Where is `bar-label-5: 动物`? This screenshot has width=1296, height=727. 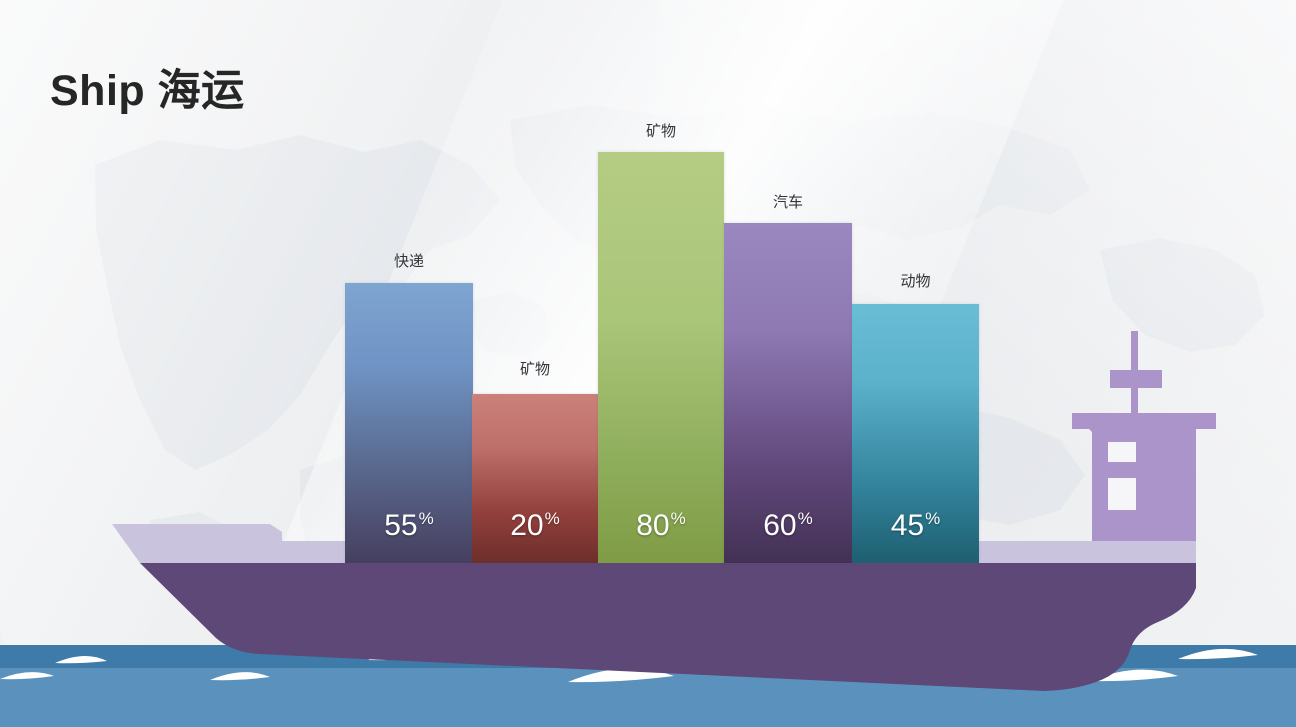
bar-label-5: 动物 is located at coordinates (915, 281).